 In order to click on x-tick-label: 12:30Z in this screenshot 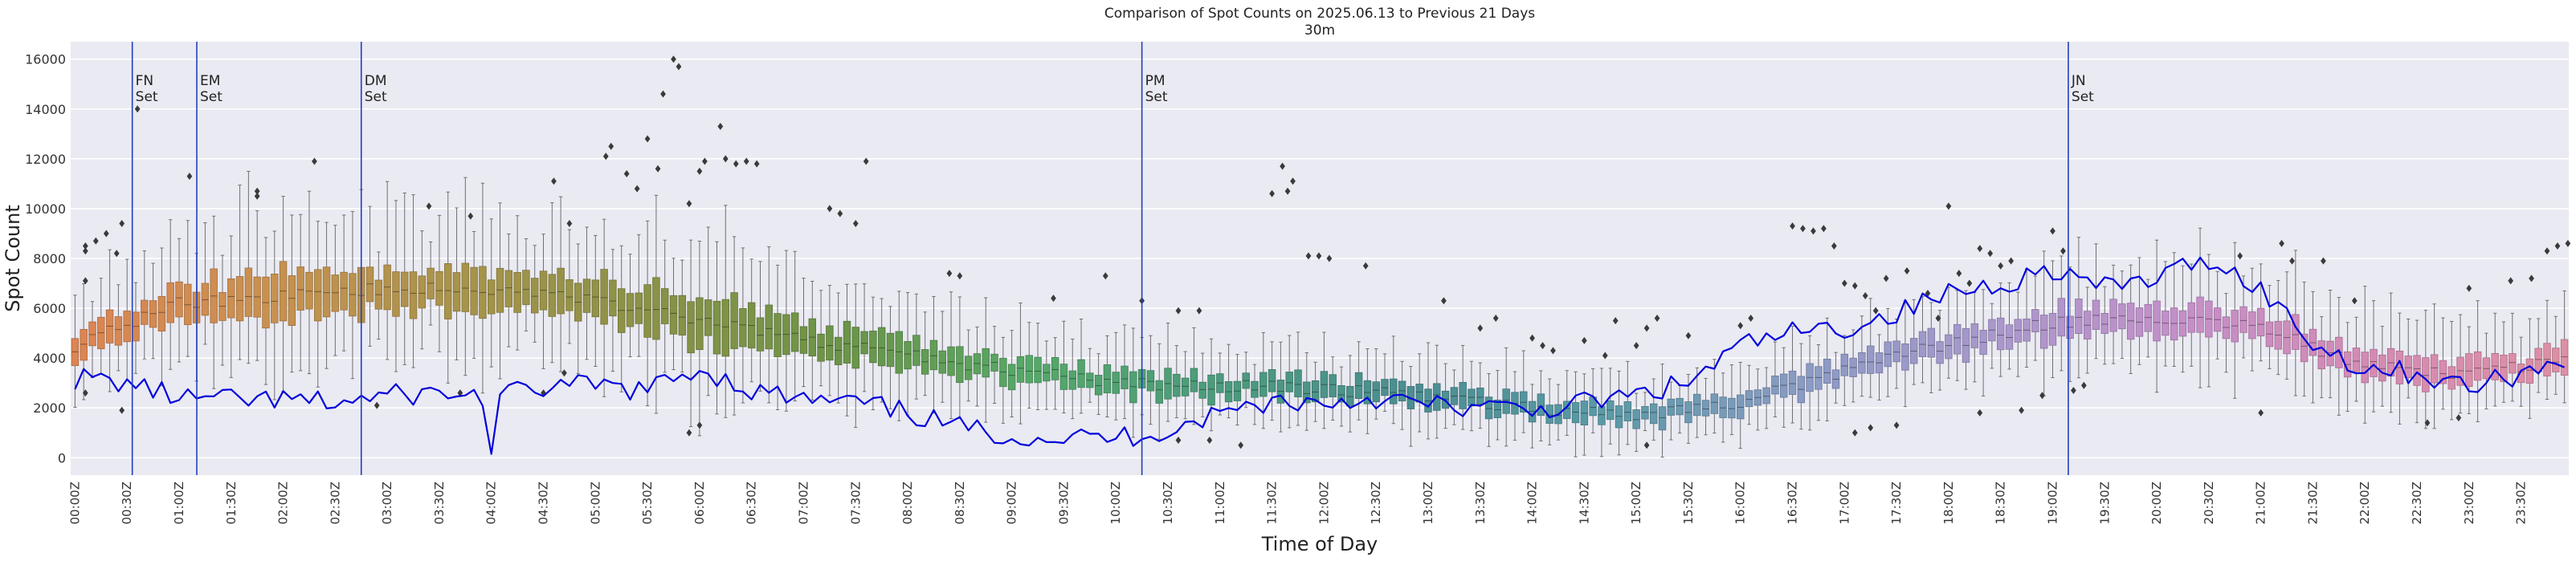, I will do `click(1376, 503)`.